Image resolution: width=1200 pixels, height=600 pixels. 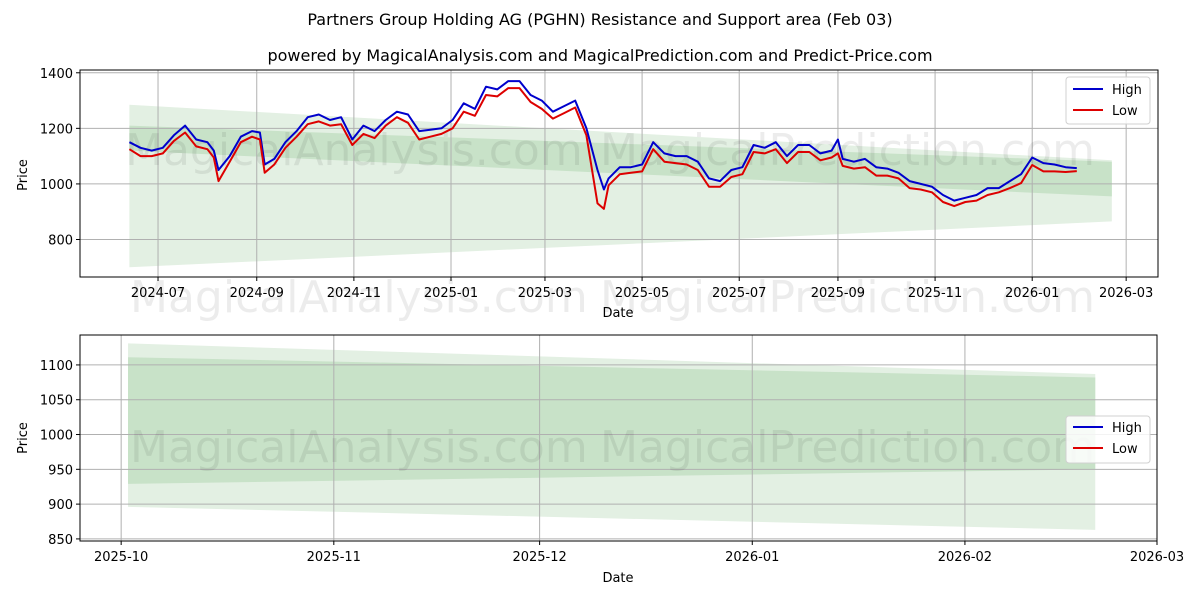 I want to click on y-tick-label: 1200, so click(x=56, y=129).